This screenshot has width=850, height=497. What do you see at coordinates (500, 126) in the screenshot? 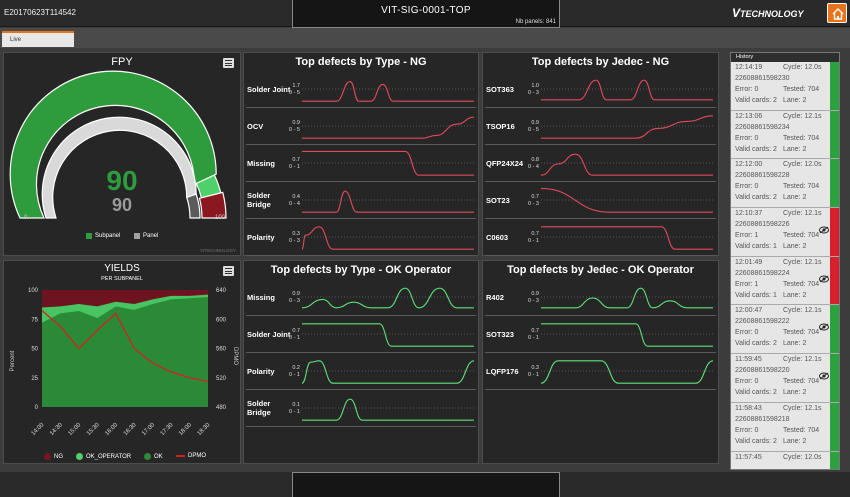
I see `defect-row-label: TSOP16` at bounding box center [500, 126].